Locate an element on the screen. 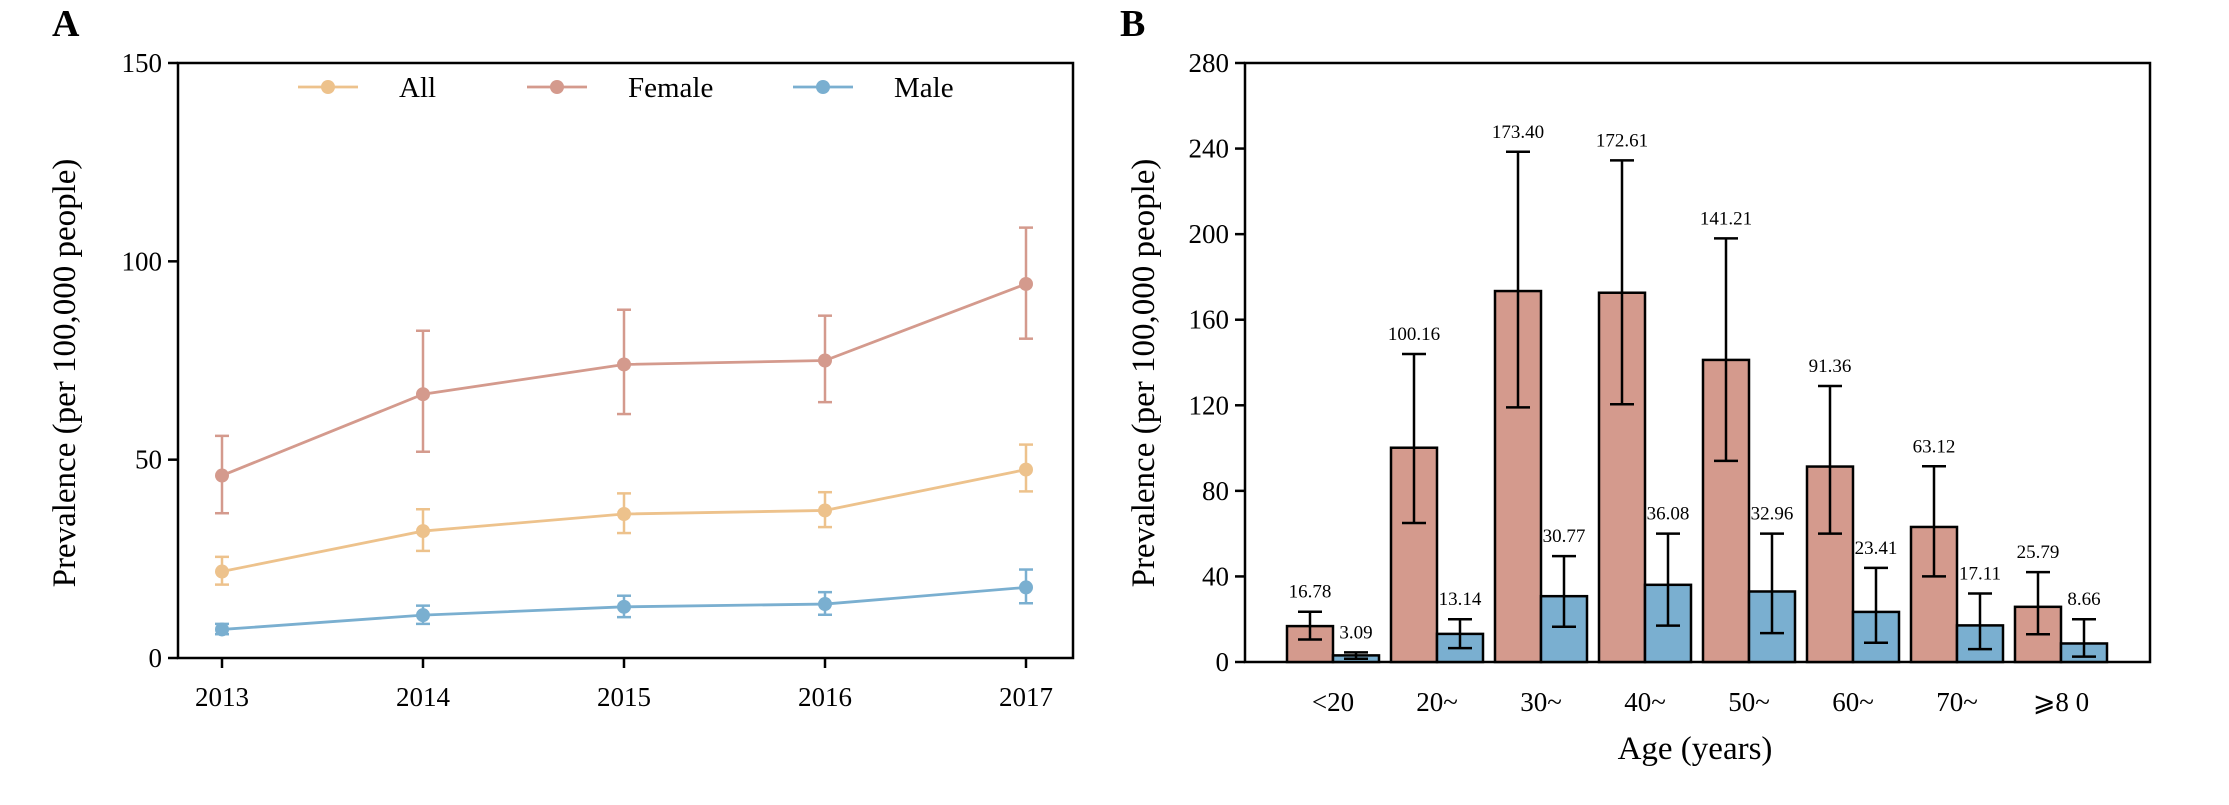 The image size is (2229, 805). panel-a-y-tick-label: 150 is located at coordinates (142, 63).